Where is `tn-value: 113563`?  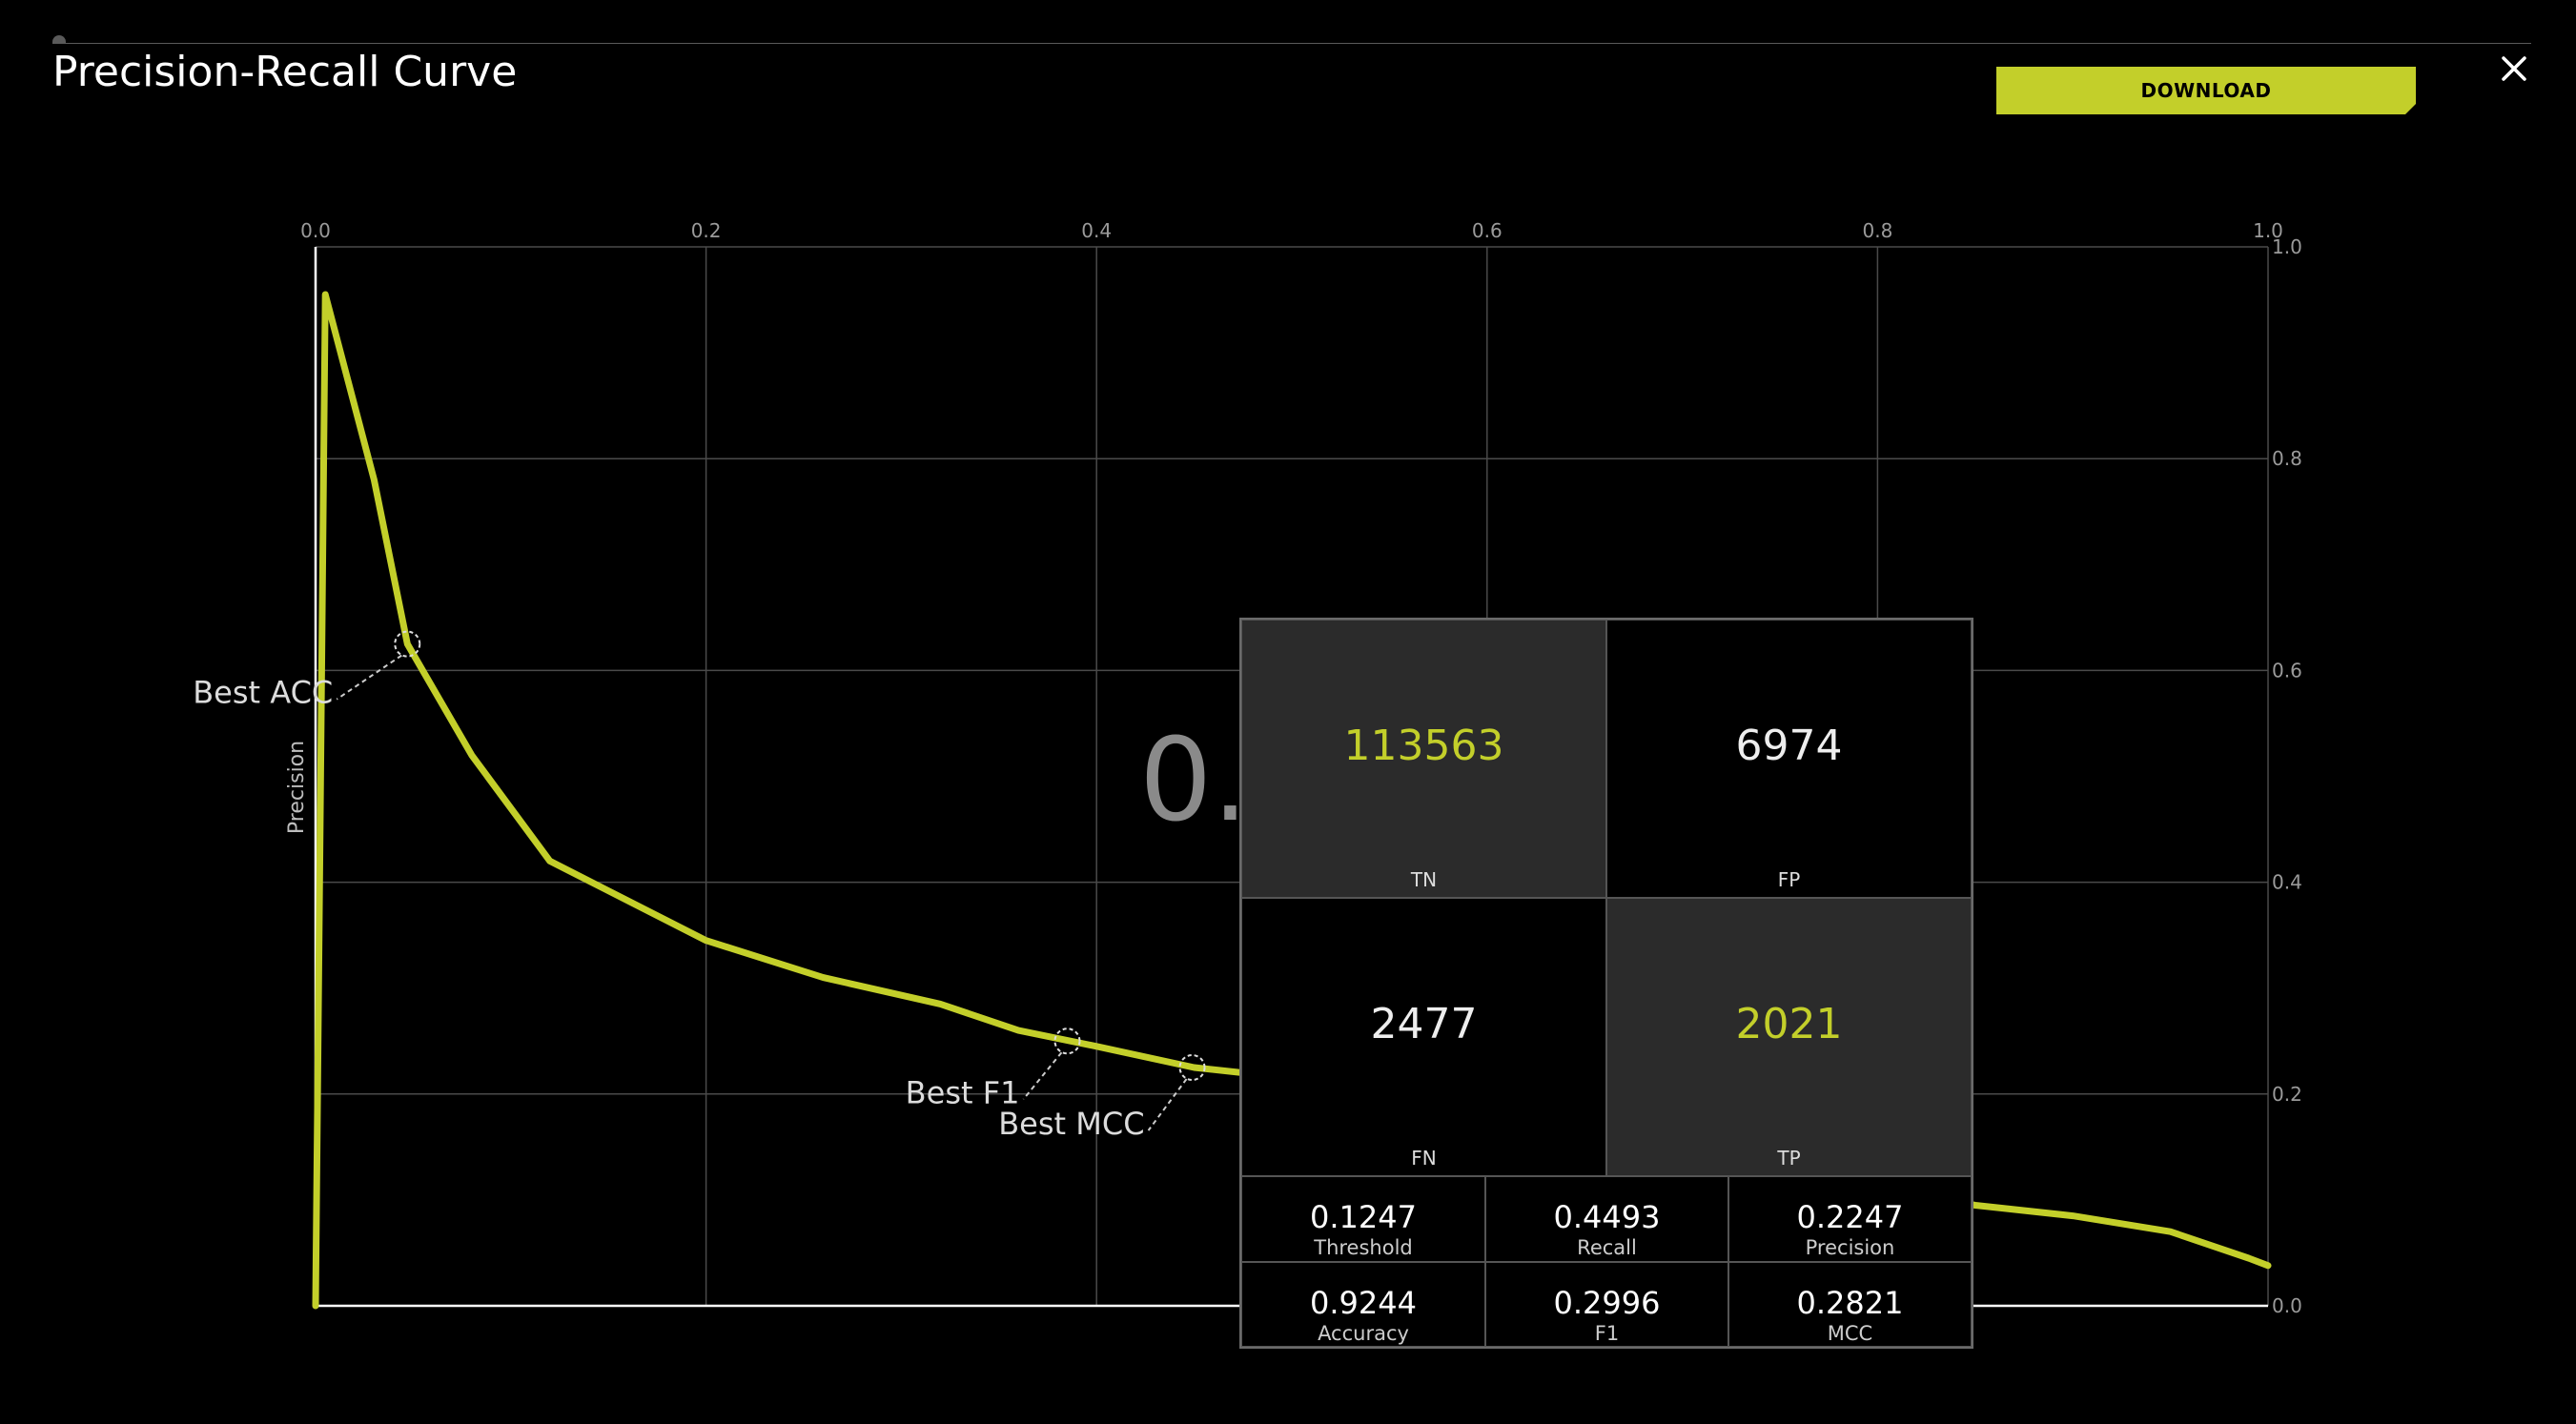
tn-value: 113563 is located at coordinates (1423, 746).